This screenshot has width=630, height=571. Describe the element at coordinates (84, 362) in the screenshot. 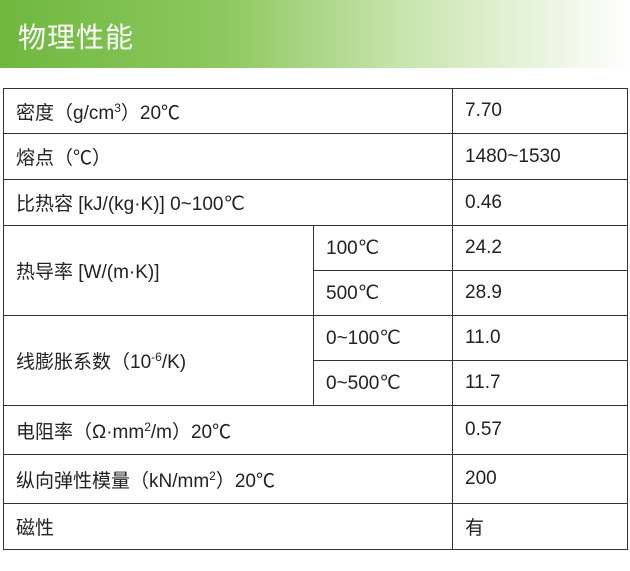

I see `label: 线膨胀系数（10` at that location.